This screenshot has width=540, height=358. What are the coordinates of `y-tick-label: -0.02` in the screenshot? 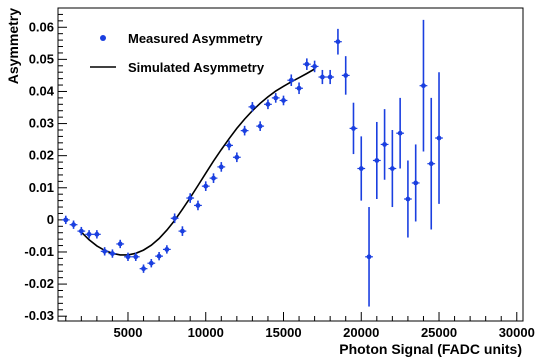 It's located at (39, 283).